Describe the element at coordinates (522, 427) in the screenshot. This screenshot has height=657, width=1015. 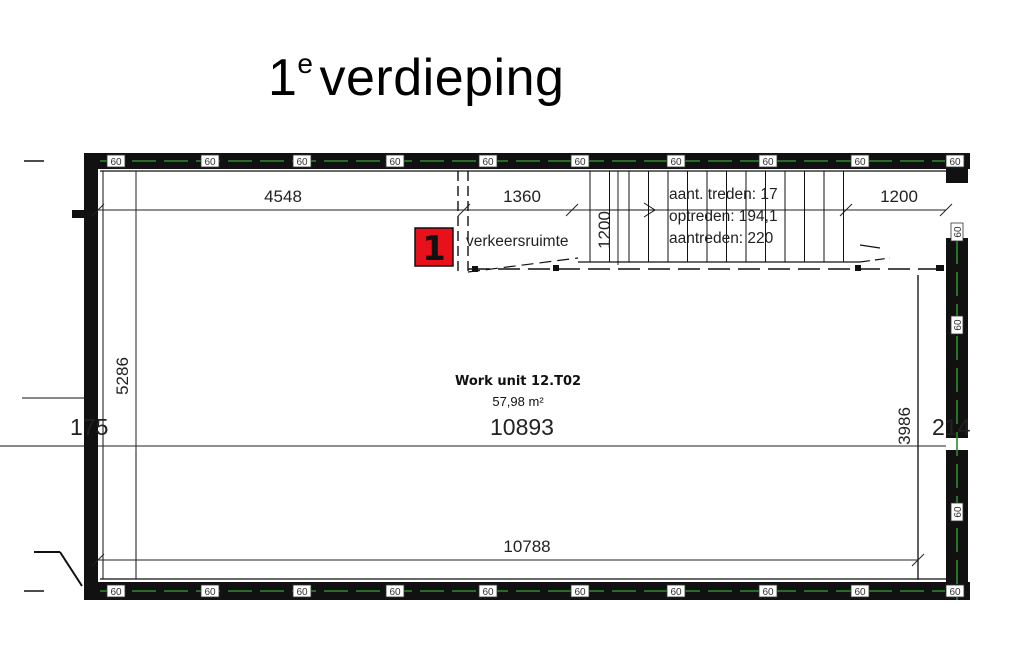
I see `dim-total-length: 10893` at that location.